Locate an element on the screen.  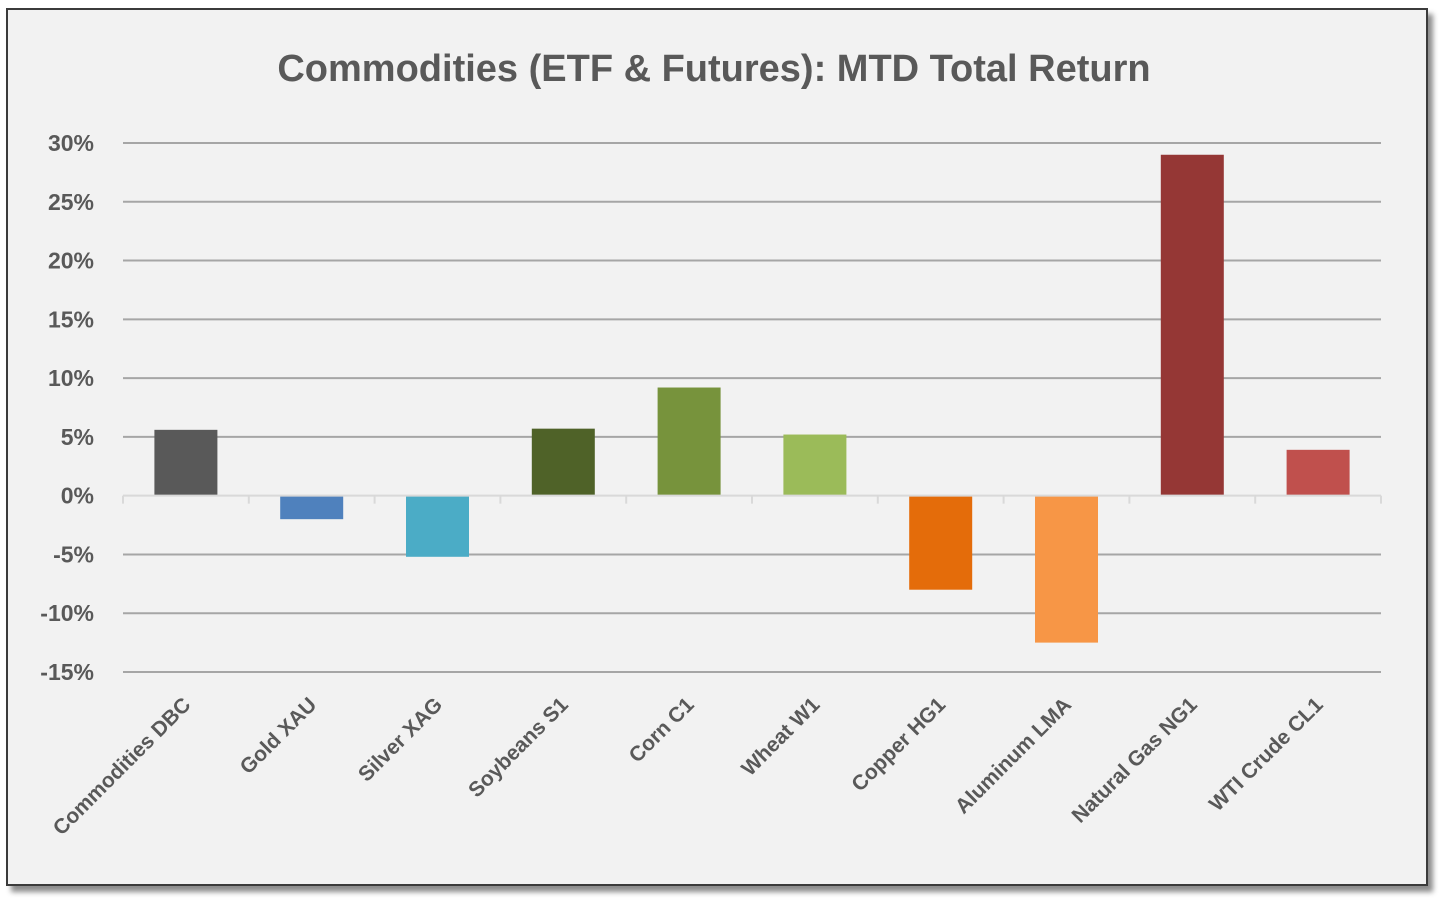
x-category-label: Aluminum LMA is located at coordinates (1013, 755).